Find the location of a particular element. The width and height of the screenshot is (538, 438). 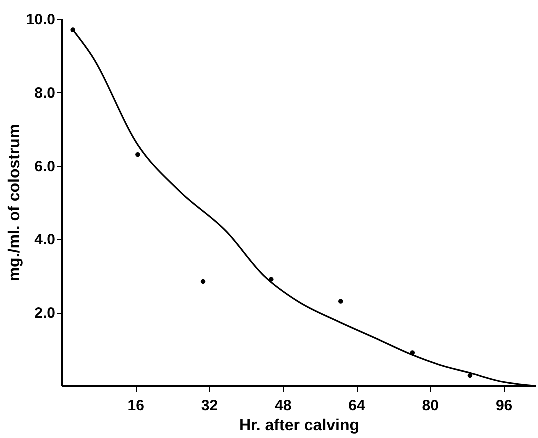

y-tick-label: 10.0 is located at coordinates (41, 20).